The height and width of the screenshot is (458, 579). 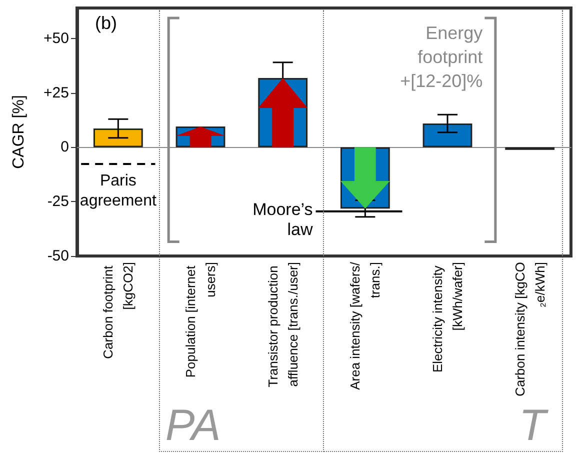 I want to click on annotation: (b), so click(x=106, y=23).